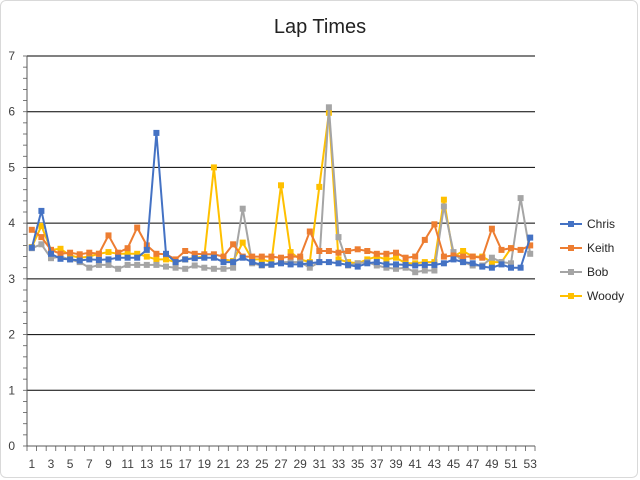 The image size is (640, 480). I want to click on legend-label: Chris, so click(601, 224).